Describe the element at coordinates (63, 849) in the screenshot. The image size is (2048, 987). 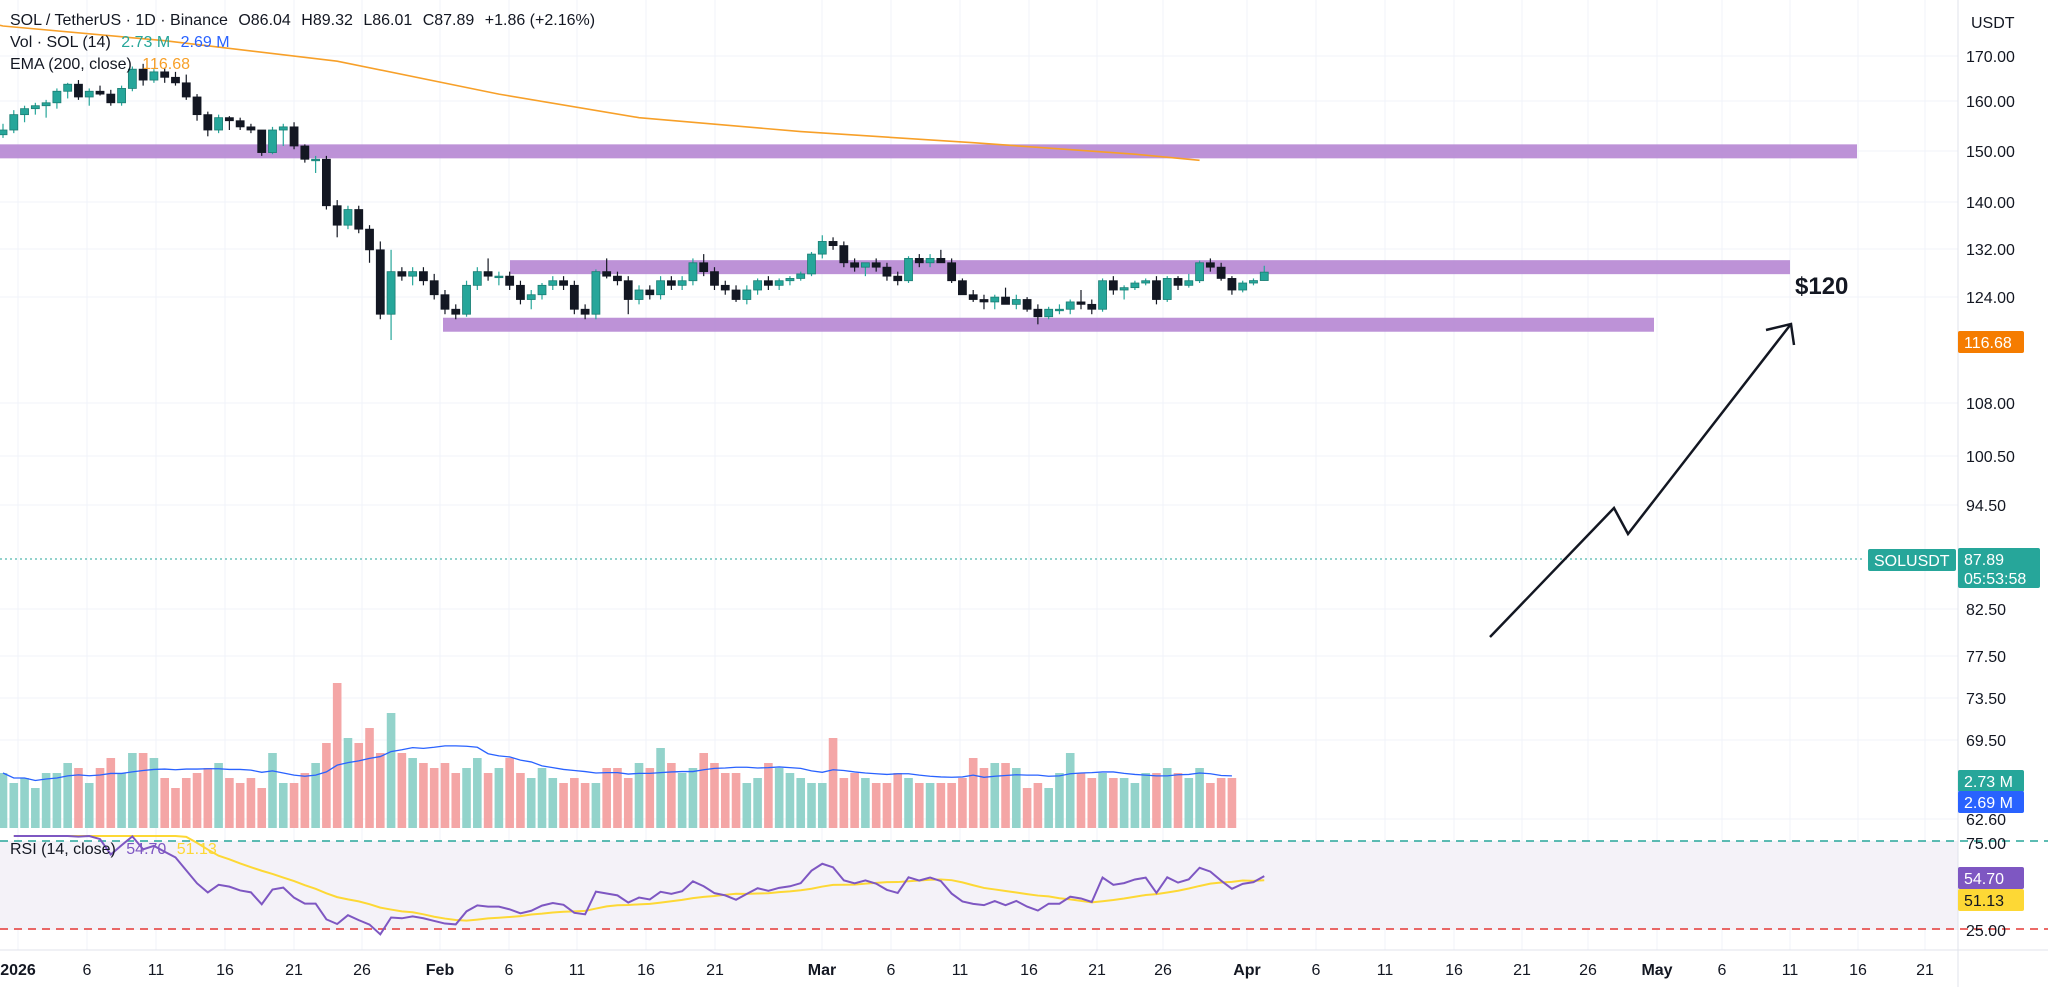
I see `rsi-label: RSI (14, close)` at that location.